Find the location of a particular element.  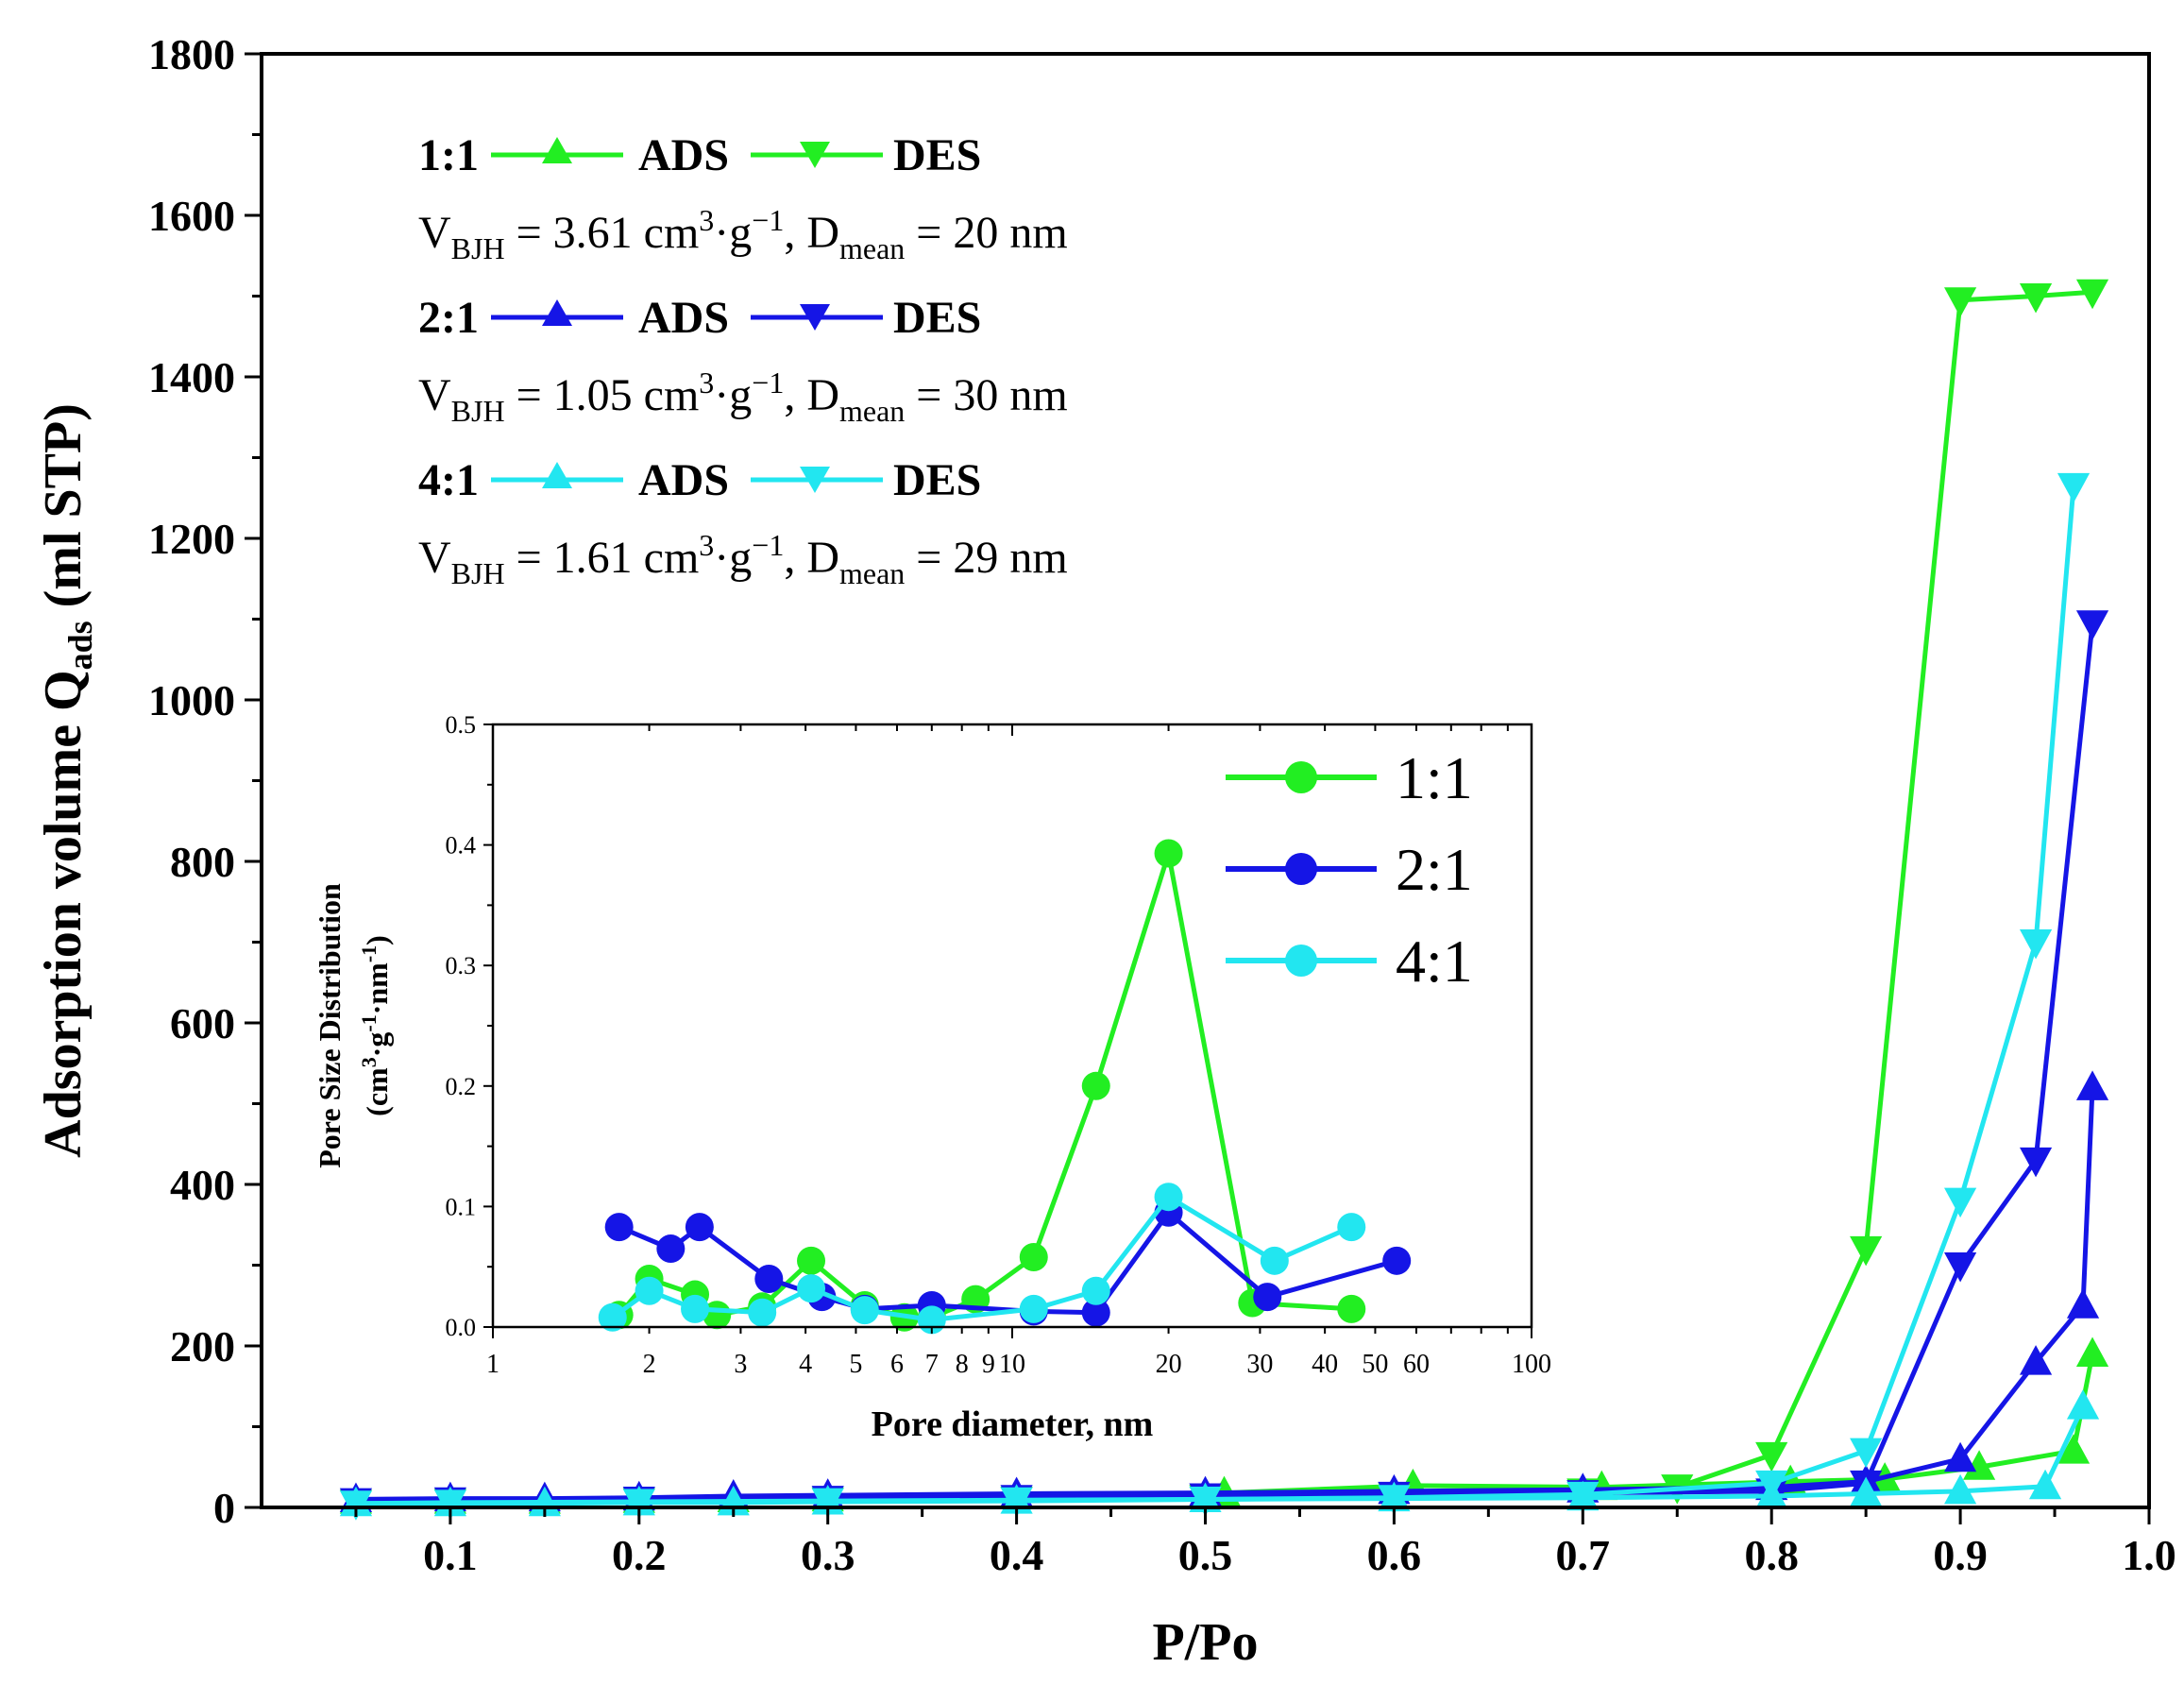

inset-ylabel-part-b: ·g is located at coordinates (377, 1045).